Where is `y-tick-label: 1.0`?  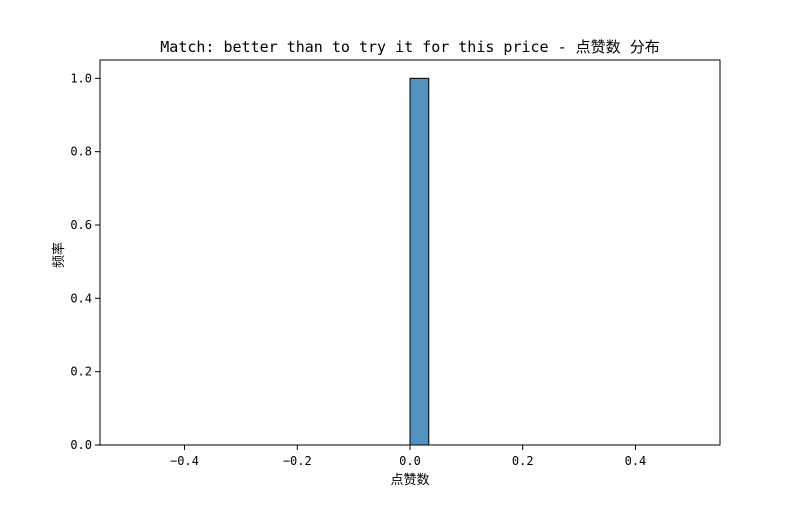 y-tick-label: 1.0 is located at coordinates (81, 78).